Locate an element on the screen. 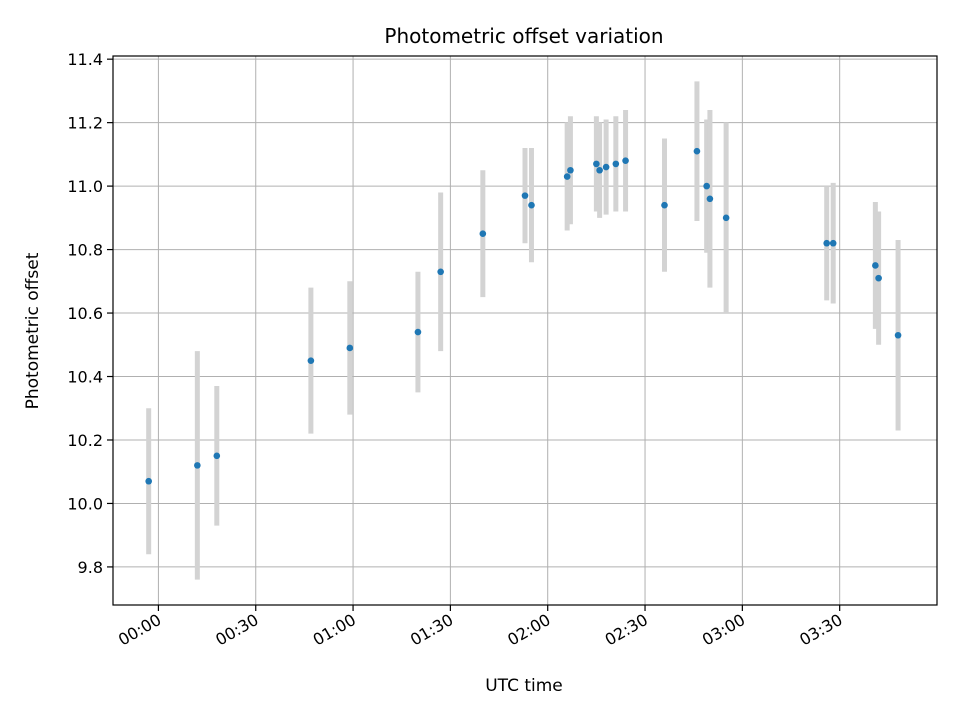 The height and width of the screenshot is (720, 960). x-axis-label: UTC time is located at coordinates (524, 686).